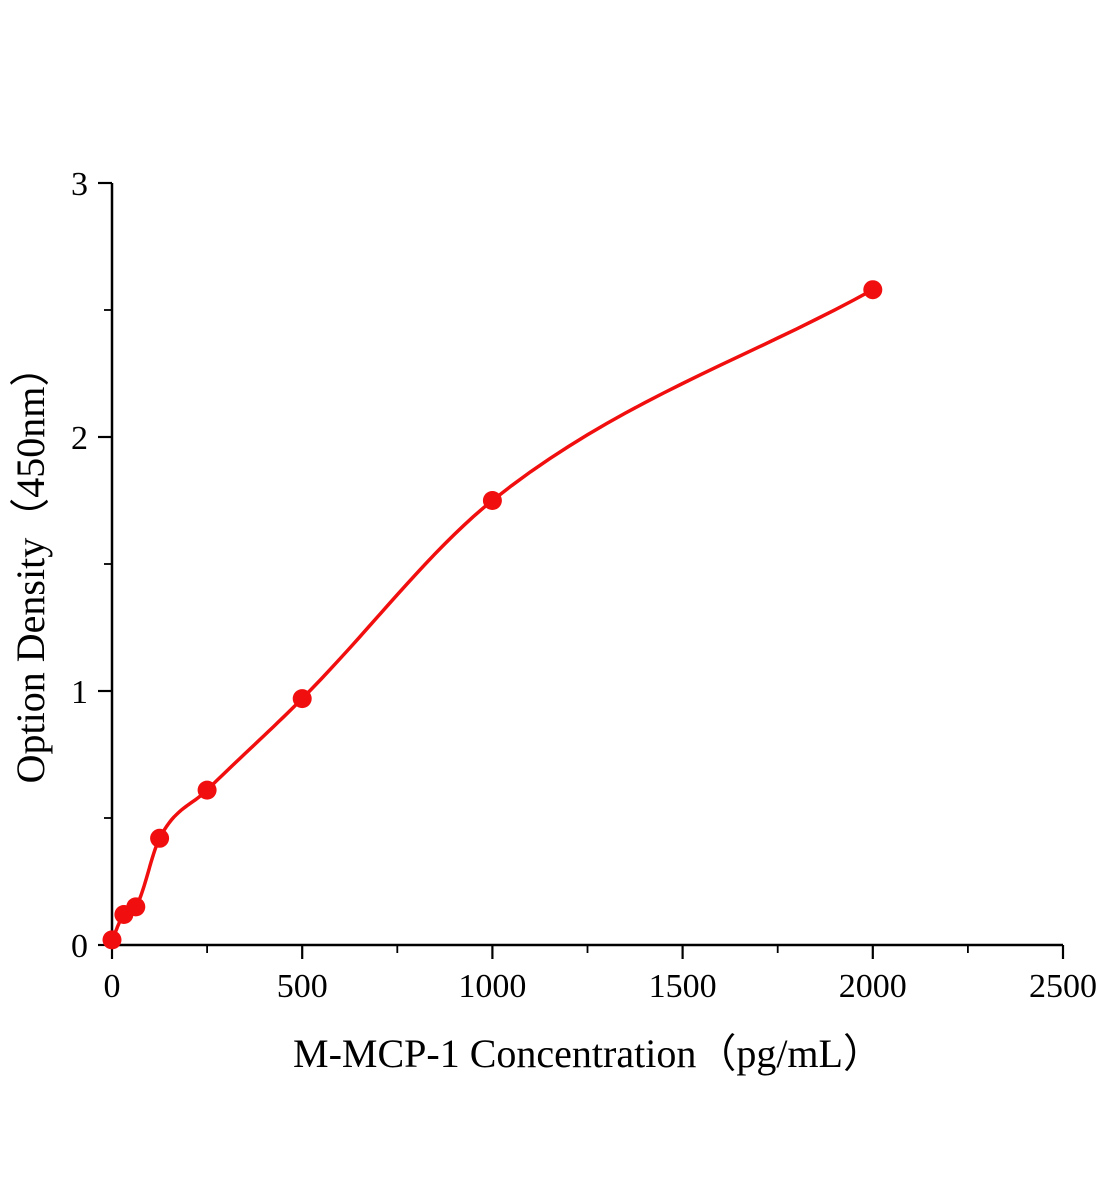 The height and width of the screenshot is (1200, 1104). Describe the element at coordinates (30, 565) in the screenshot. I see `y-axis-title: Option Density（450nm）` at that location.